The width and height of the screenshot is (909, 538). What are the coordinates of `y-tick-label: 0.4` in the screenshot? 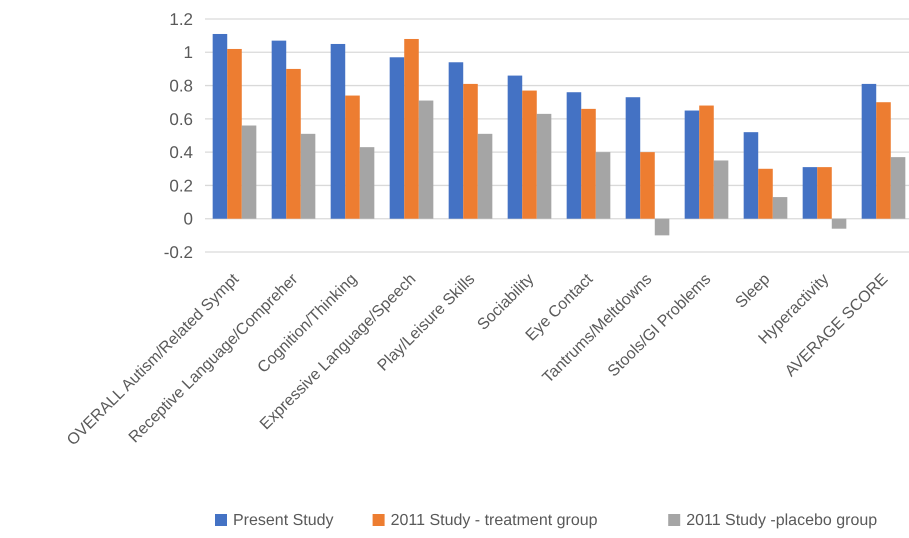 It's located at (181, 152).